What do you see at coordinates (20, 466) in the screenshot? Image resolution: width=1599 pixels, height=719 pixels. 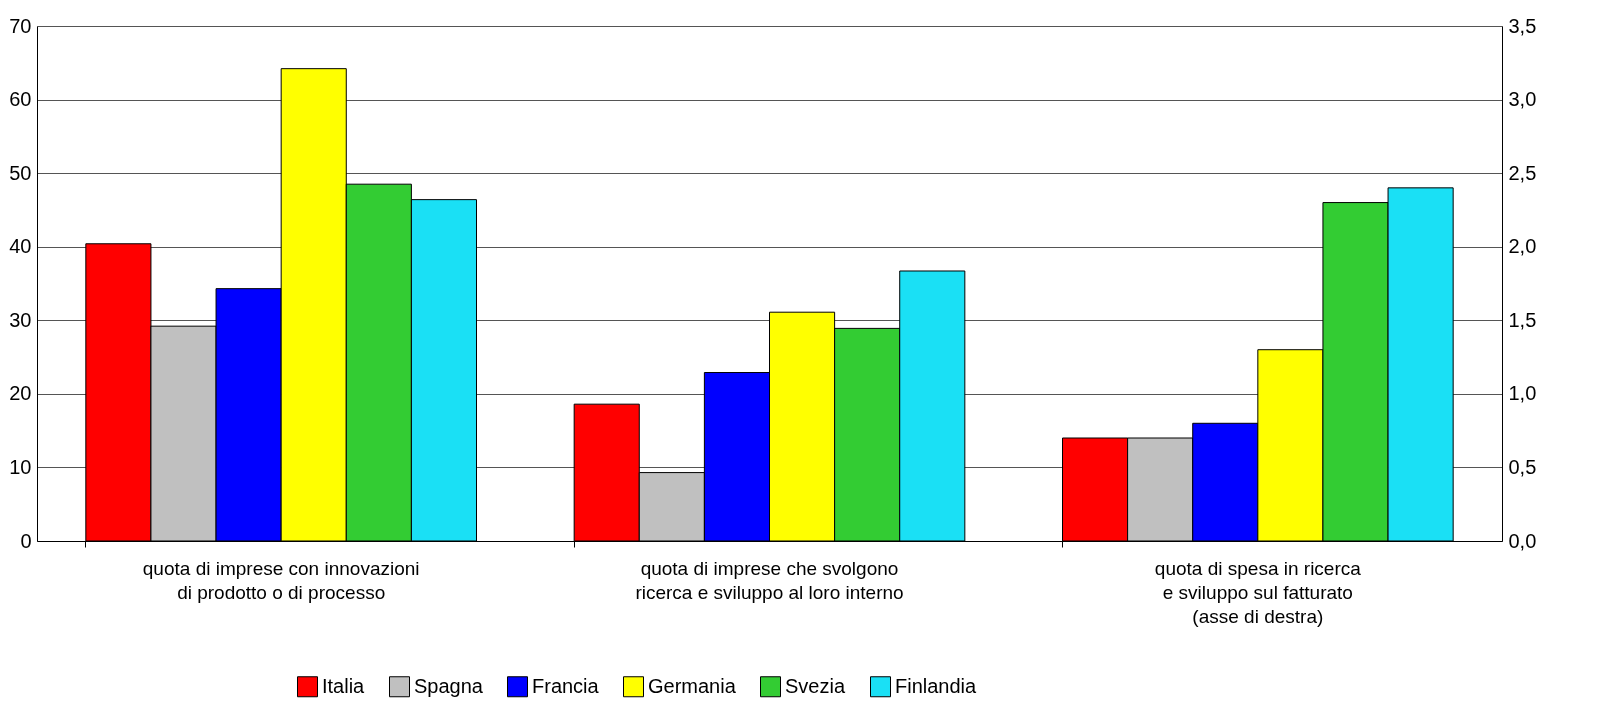 I see `y-tick-label: 10` at bounding box center [20, 466].